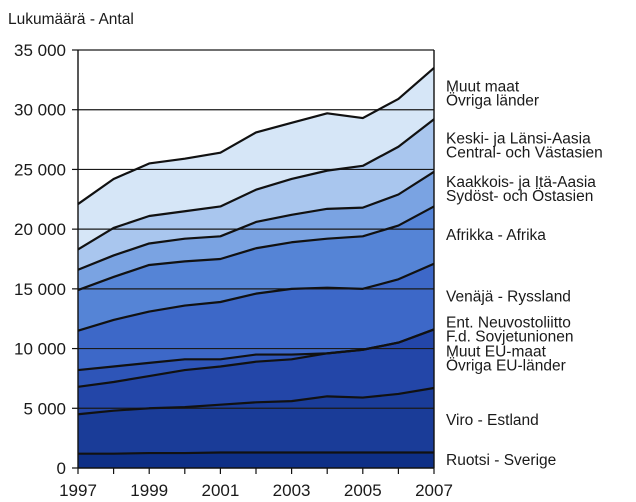  I want to click on series-label-line: Ruotsi - Sverige, so click(501, 460).